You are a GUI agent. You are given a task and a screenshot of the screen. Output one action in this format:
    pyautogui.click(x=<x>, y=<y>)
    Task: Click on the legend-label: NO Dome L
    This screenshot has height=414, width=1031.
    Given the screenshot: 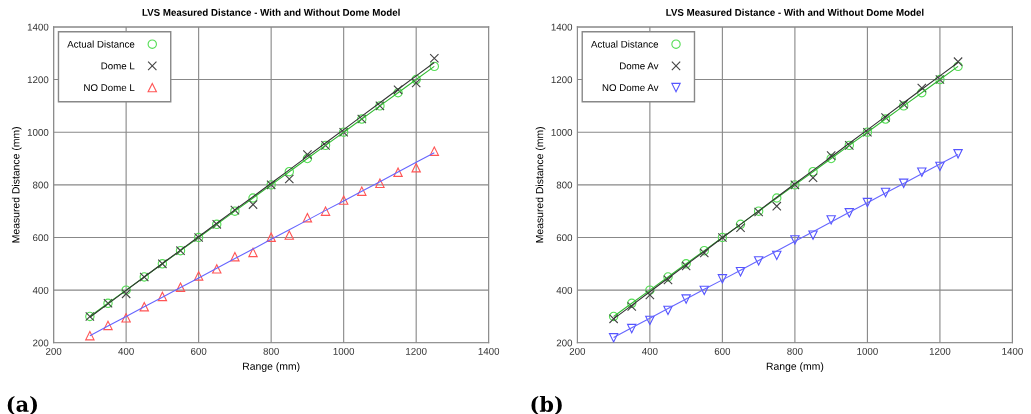 What is the action you would take?
    pyautogui.click(x=109, y=88)
    